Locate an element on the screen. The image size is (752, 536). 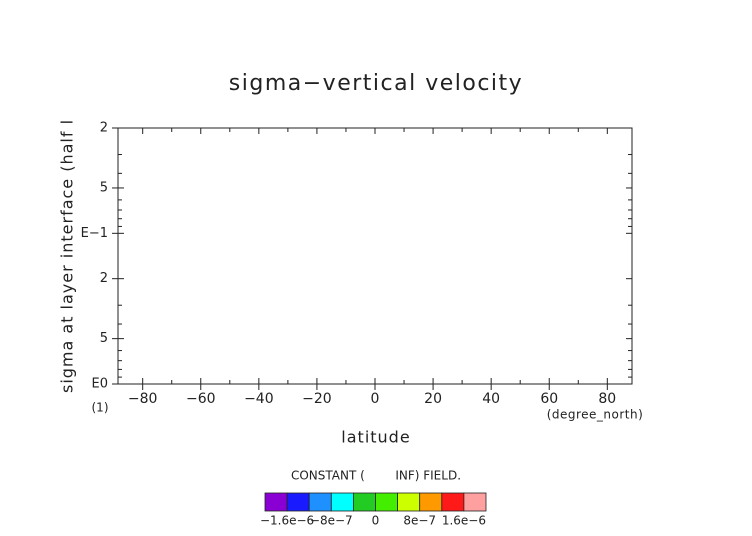
x-tick-label: −40 is located at coordinates (259, 399).